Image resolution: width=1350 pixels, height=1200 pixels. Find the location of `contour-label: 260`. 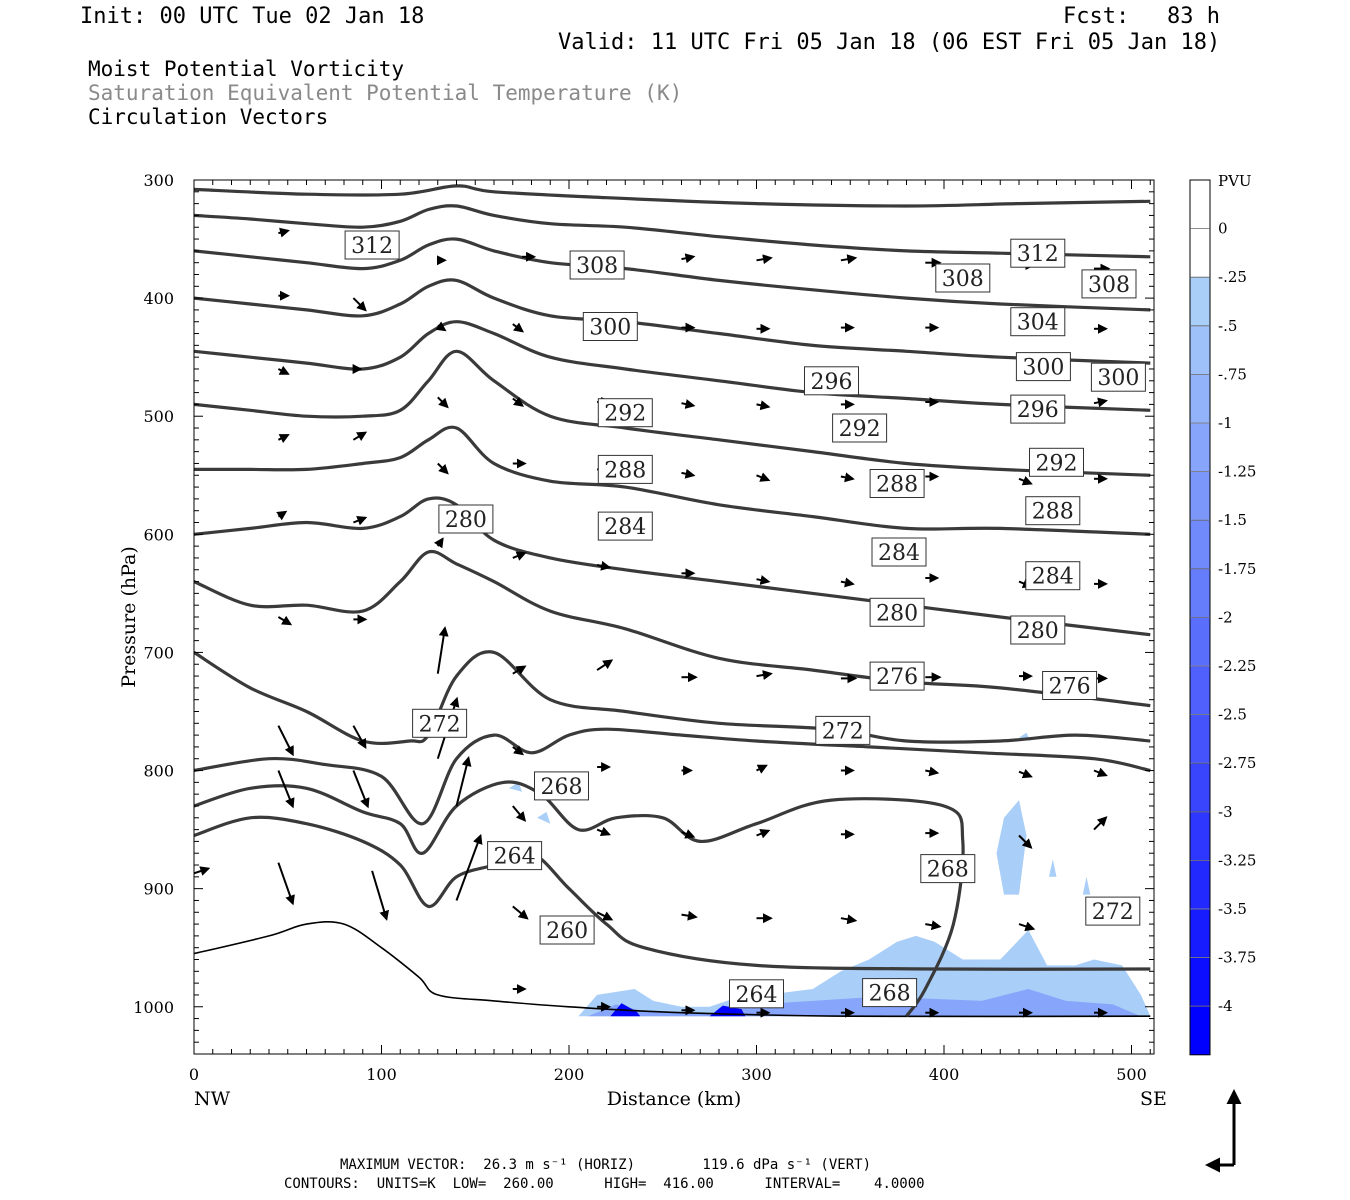

contour-label: 260 is located at coordinates (567, 930).